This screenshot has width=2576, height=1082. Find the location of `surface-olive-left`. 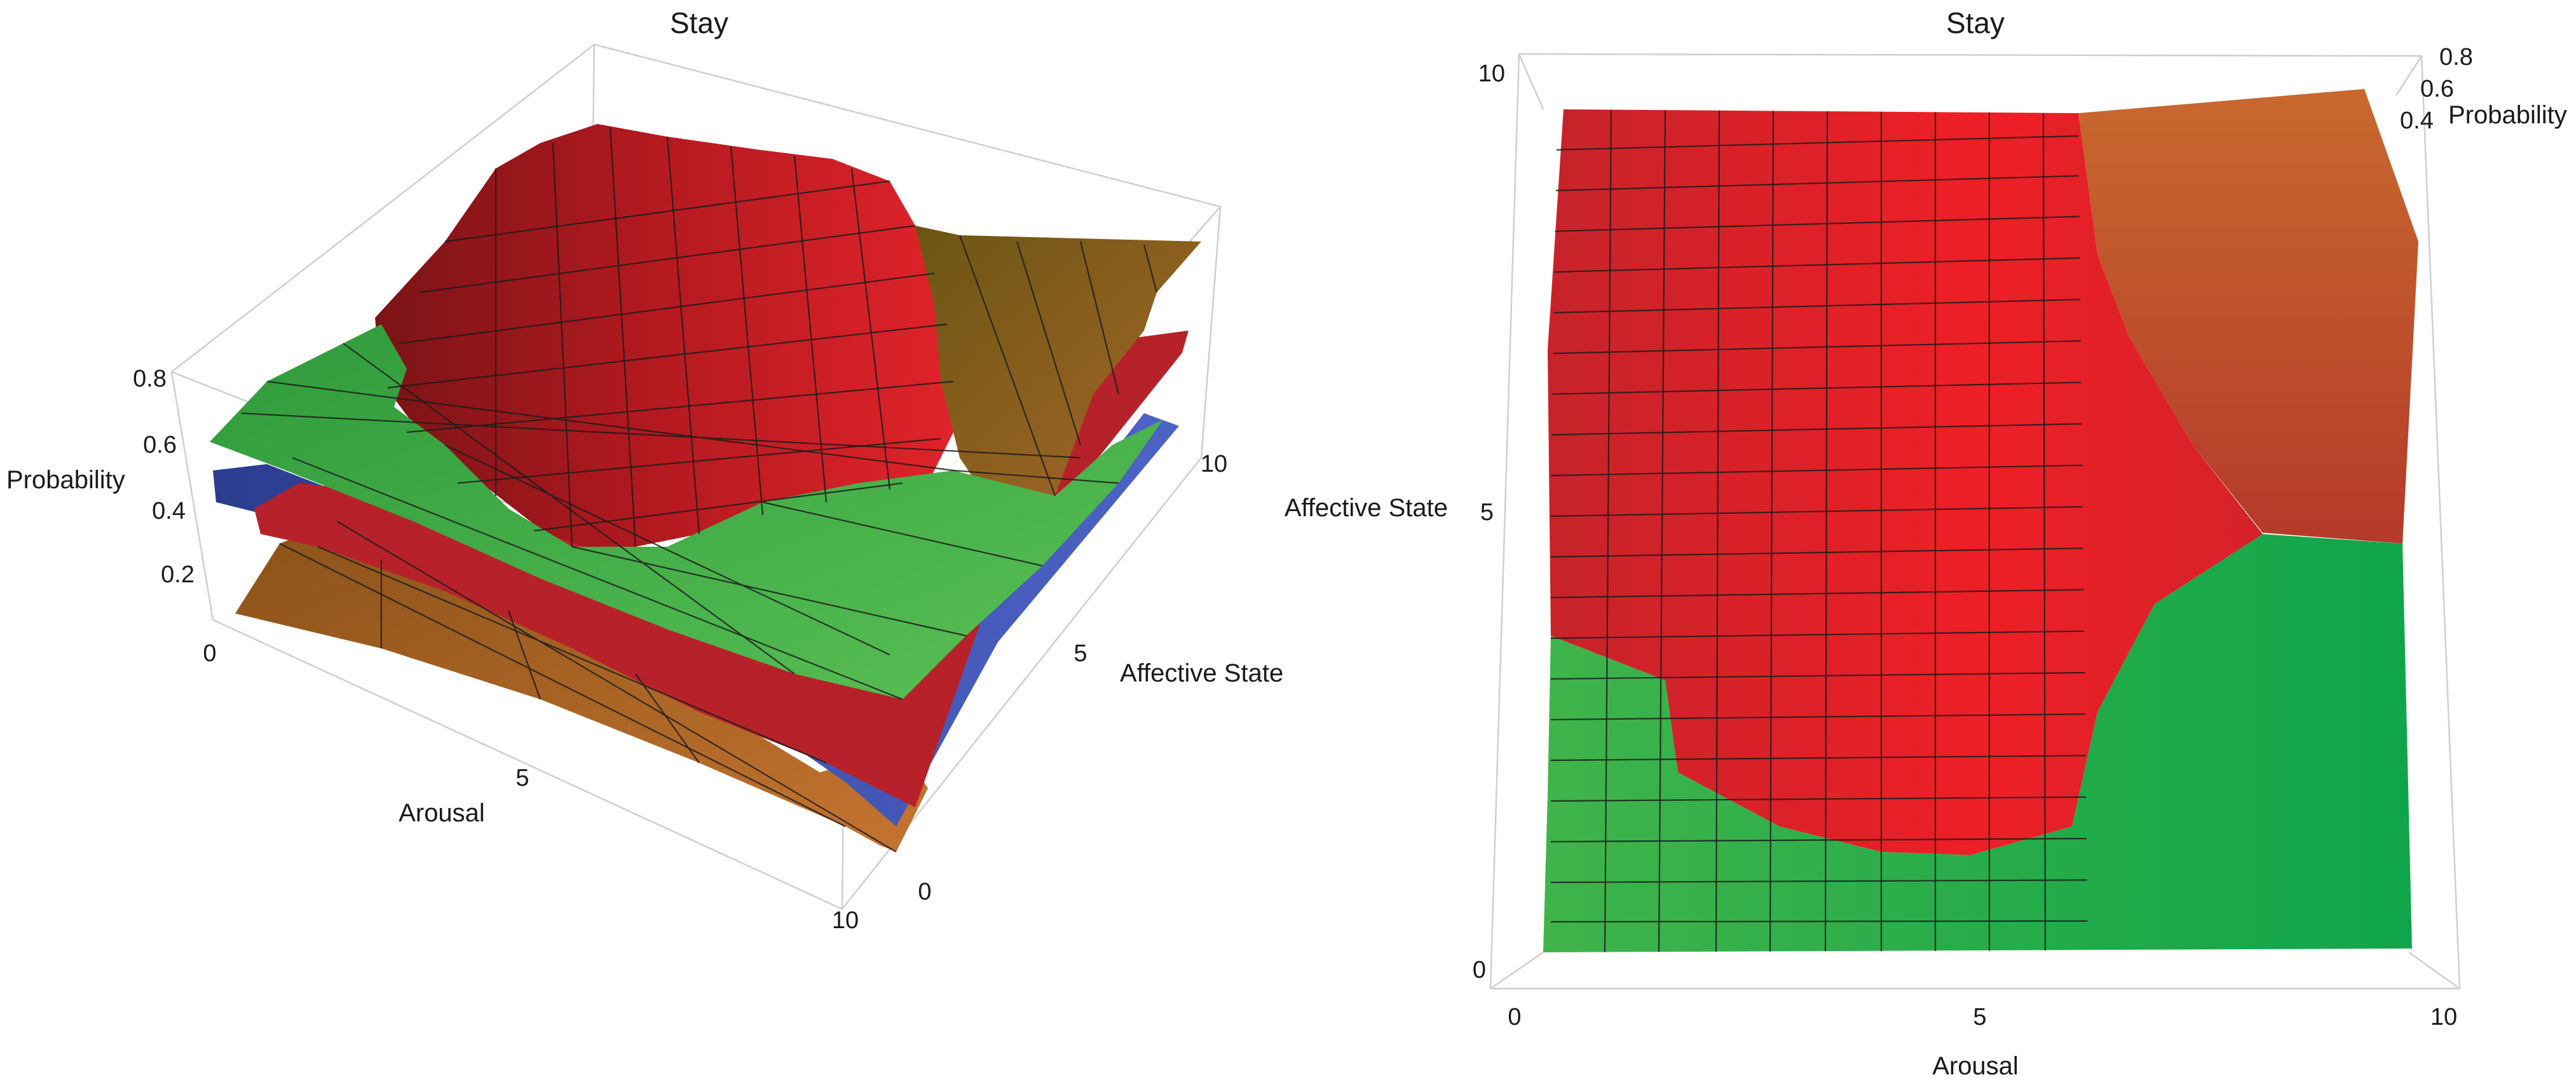

surface-olive-left is located at coordinates (1058, 367).